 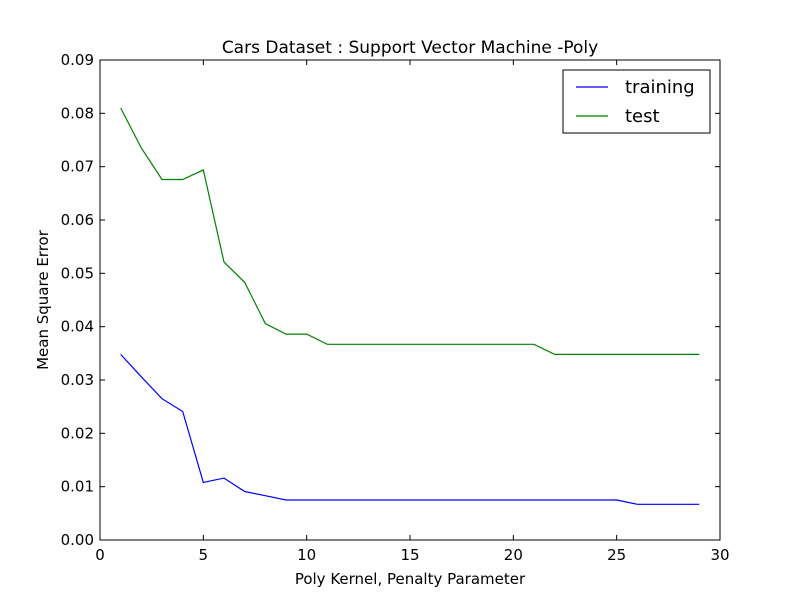 I want to click on x-tick-label: 30, so click(x=719, y=555).